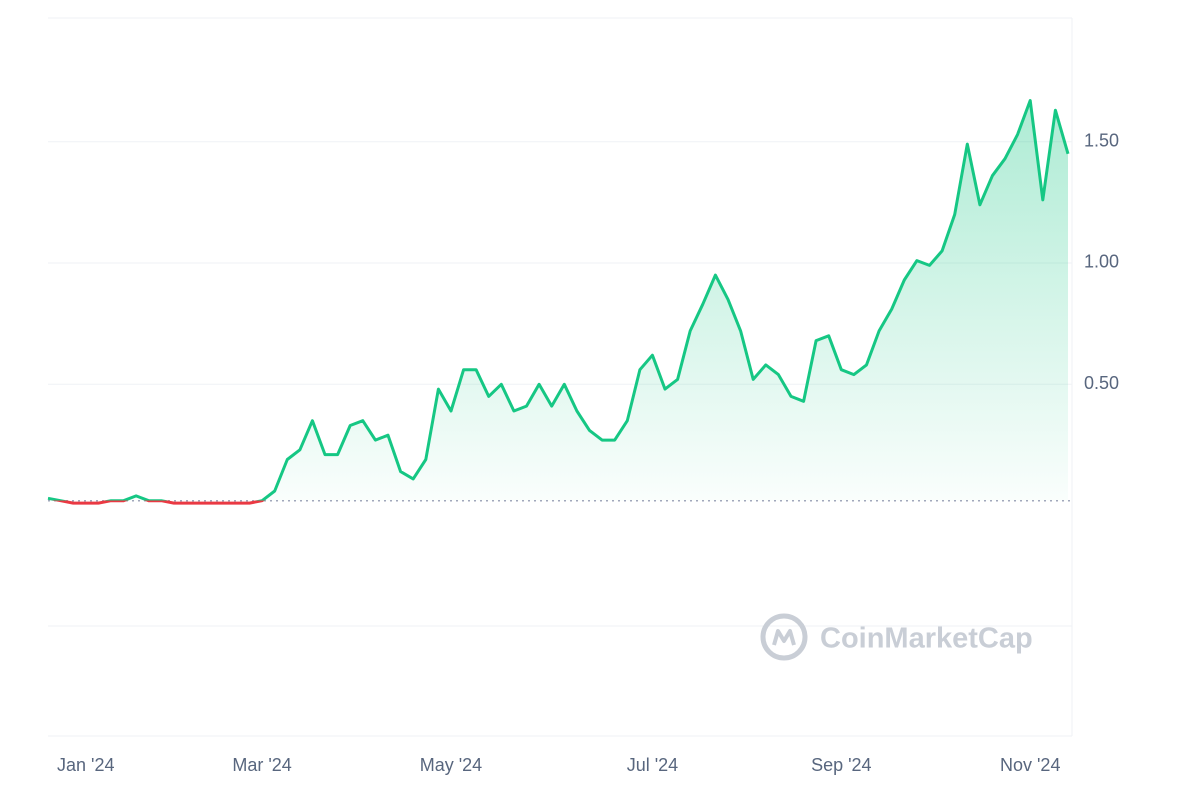 The image size is (1200, 805). What do you see at coordinates (261, 765) in the screenshot?
I see `x-tick-label: Mar '24` at bounding box center [261, 765].